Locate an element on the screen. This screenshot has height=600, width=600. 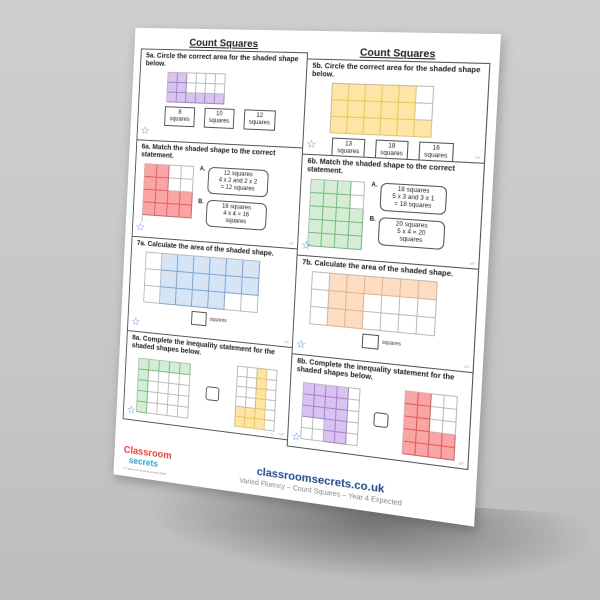
statement-a: 18 squares 5 x 3 and 3 x 1 = 18 squares is located at coordinates (413, 199).